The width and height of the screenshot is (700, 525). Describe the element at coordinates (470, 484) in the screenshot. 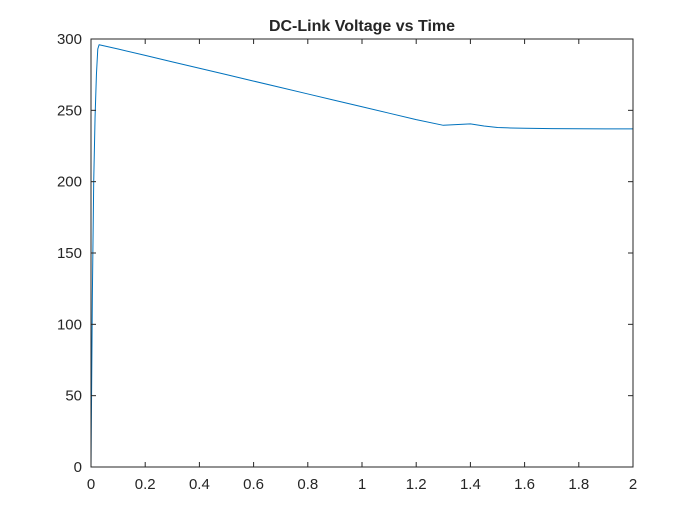

I see `x-tick-label: 1.4` at that location.